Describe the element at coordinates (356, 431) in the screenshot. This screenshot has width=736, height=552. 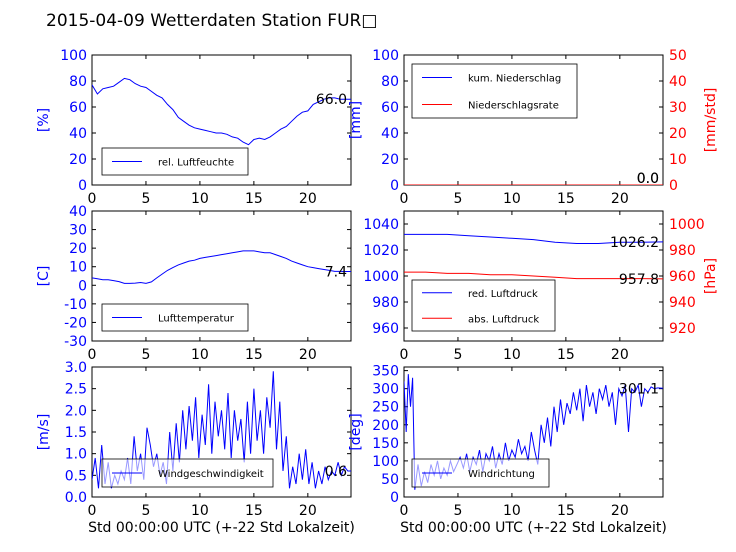
I see `panel-5-y-axis-label: [deg]` at that location.